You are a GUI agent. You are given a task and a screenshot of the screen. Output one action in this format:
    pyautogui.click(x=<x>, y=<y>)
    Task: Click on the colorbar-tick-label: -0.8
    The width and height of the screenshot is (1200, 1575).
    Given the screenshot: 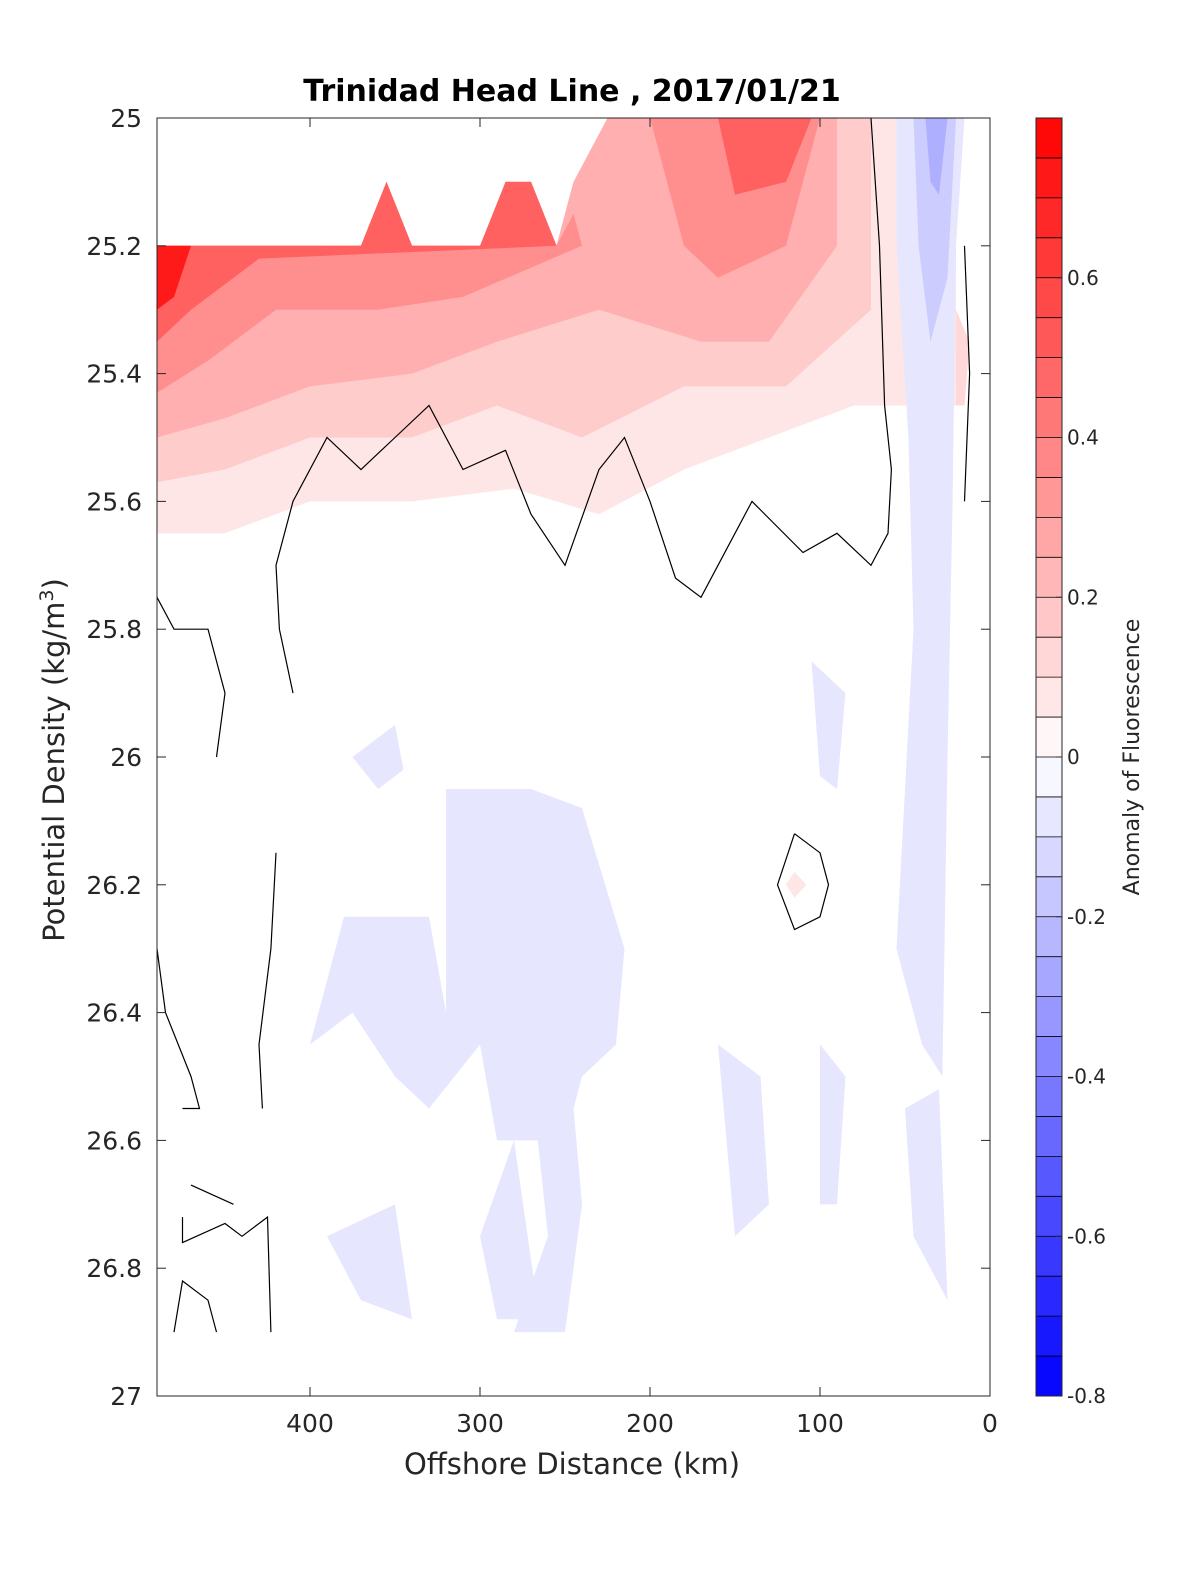 What is the action you would take?
    pyautogui.click(x=1086, y=1396)
    